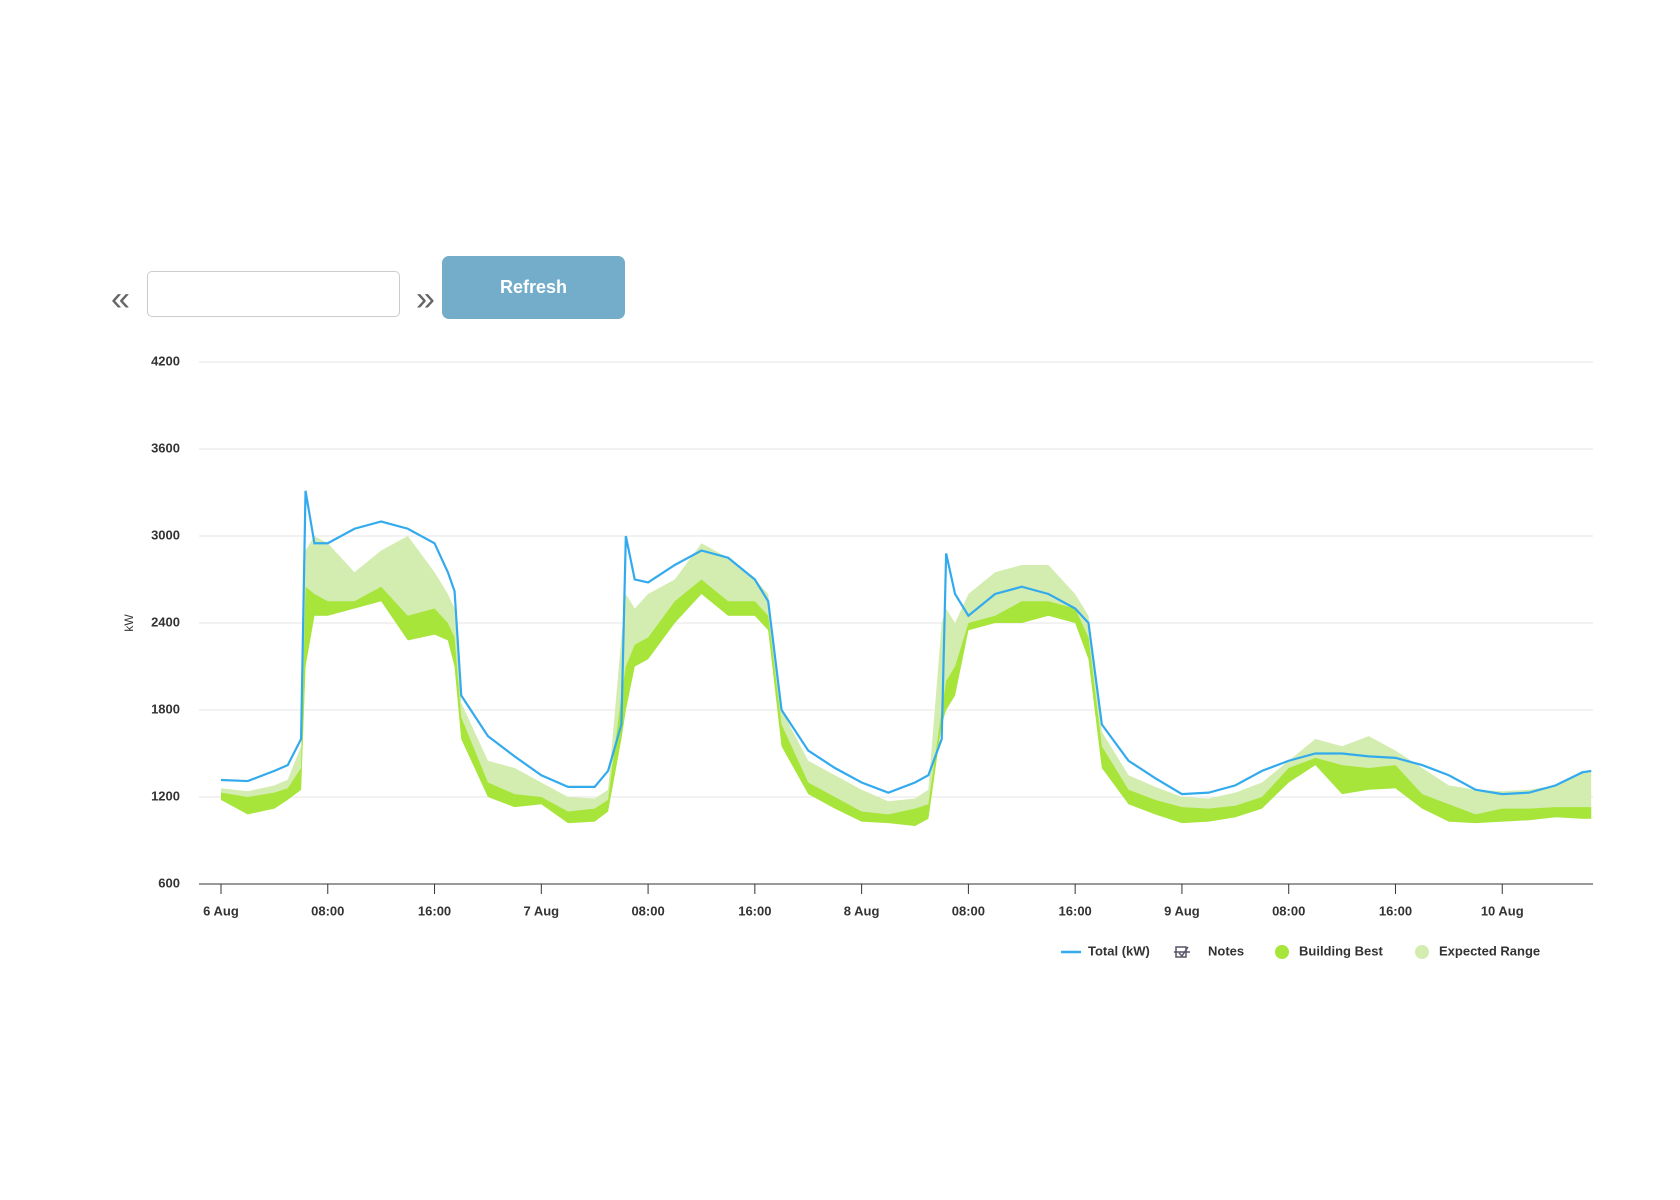  What do you see at coordinates (273, 294) in the screenshot?
I see `date-input` at bounding box center [273, 294].